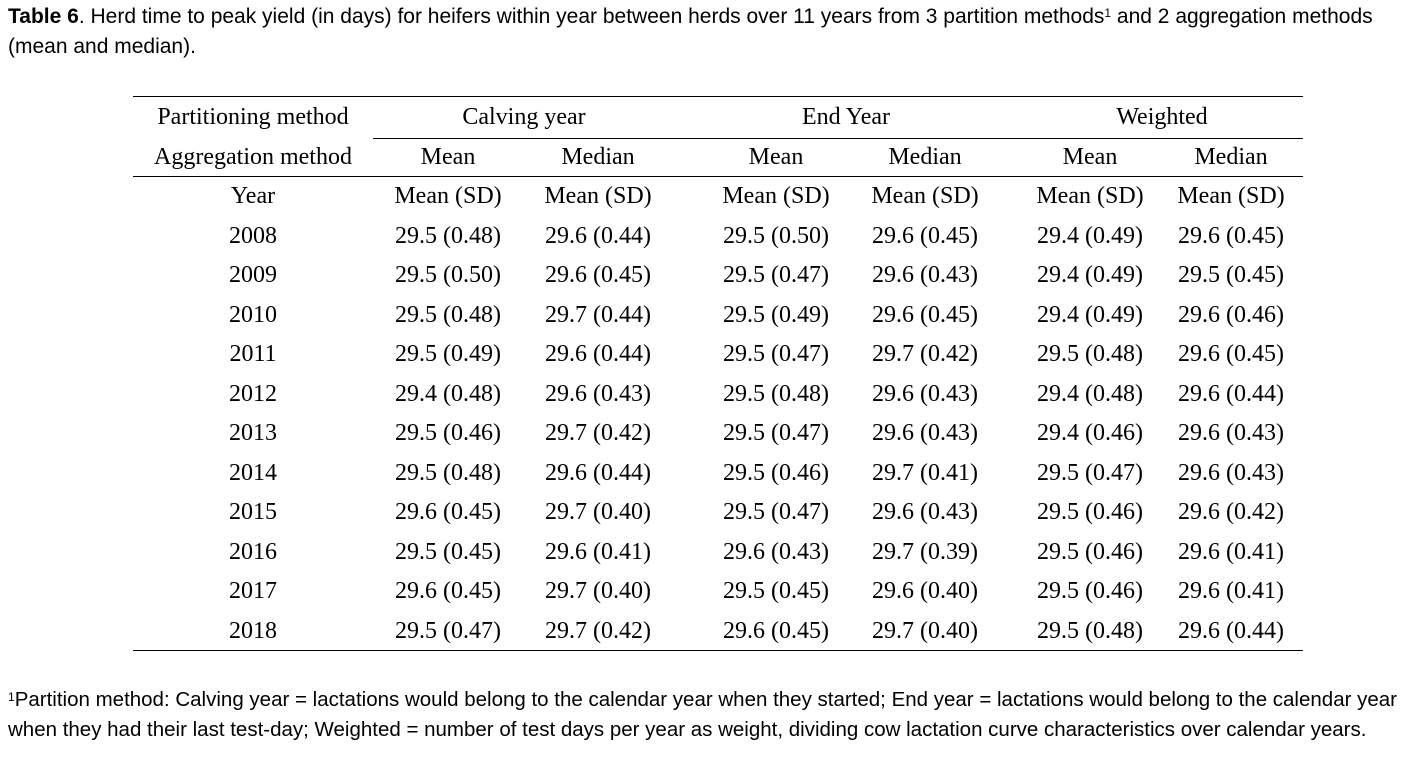  I want to click on partition-header-end-year: End Year, so click(846, 117).